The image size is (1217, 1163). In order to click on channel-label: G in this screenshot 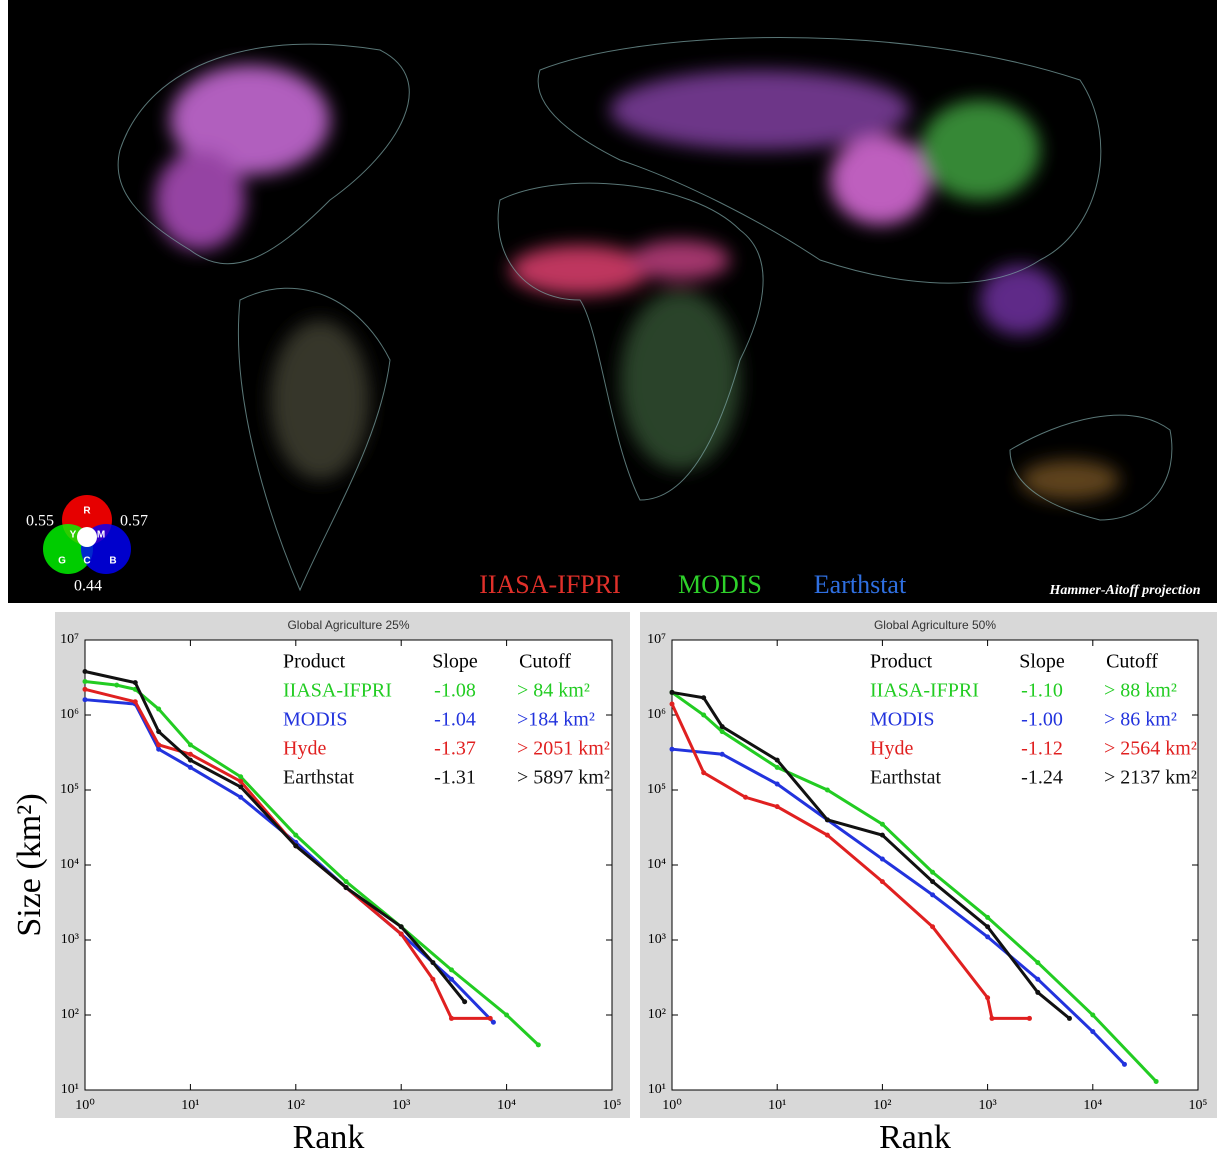, I will do `click(62, 561)`.